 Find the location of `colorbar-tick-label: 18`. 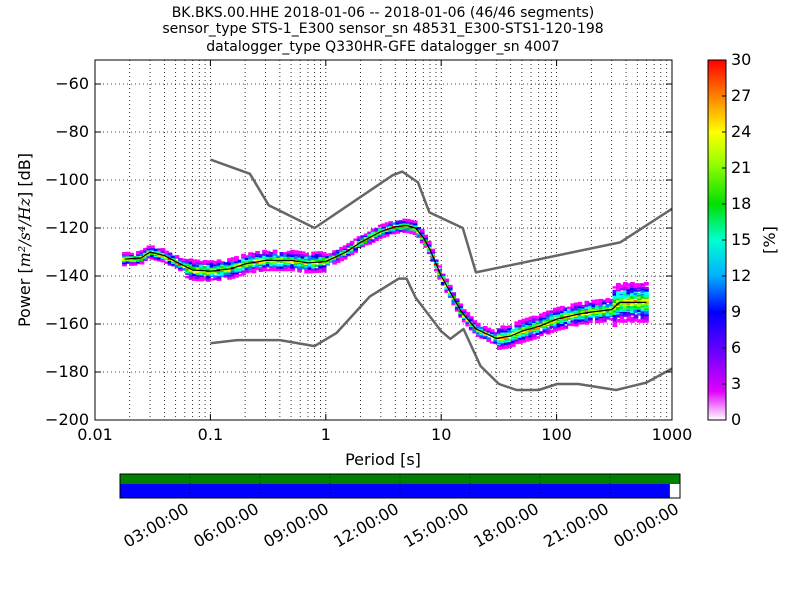

colorbar-tick-label: 18 is located at coordinates (741, 203).